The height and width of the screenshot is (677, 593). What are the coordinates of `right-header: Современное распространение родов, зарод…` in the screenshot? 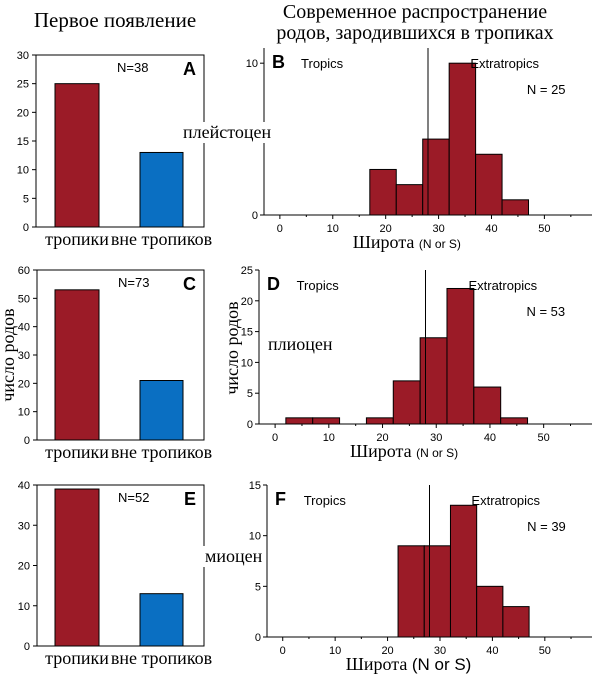 It's located at (415, 23).